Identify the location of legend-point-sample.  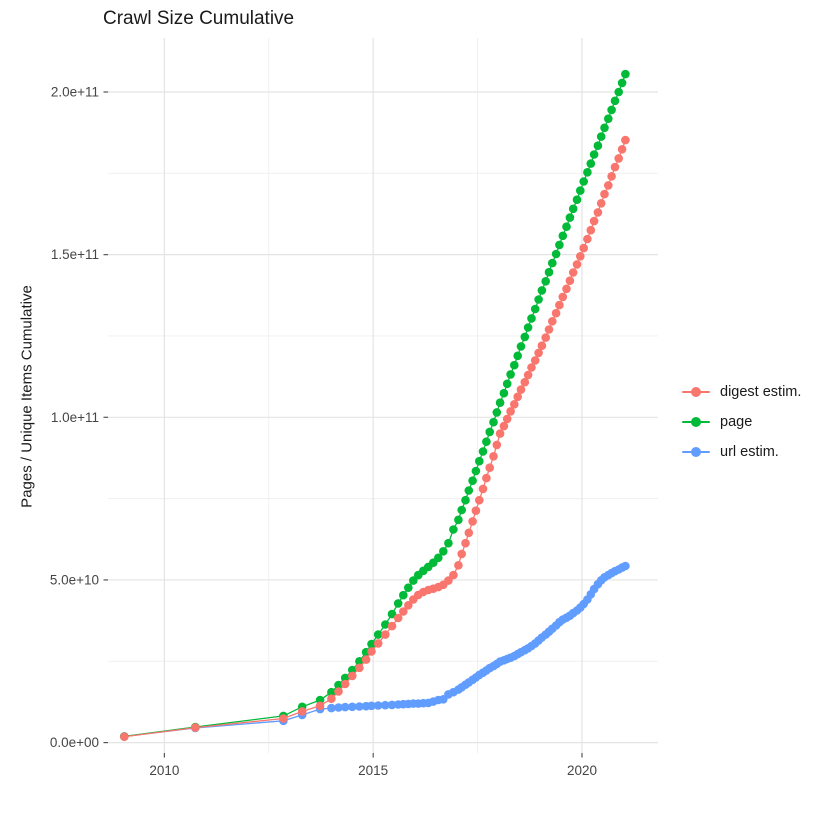
(696, 392).